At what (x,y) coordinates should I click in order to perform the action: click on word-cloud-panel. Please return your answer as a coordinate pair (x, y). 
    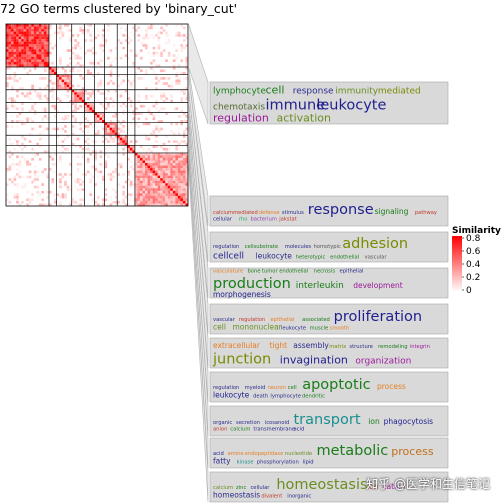
    Looking at the image, I should click on (329, 247).